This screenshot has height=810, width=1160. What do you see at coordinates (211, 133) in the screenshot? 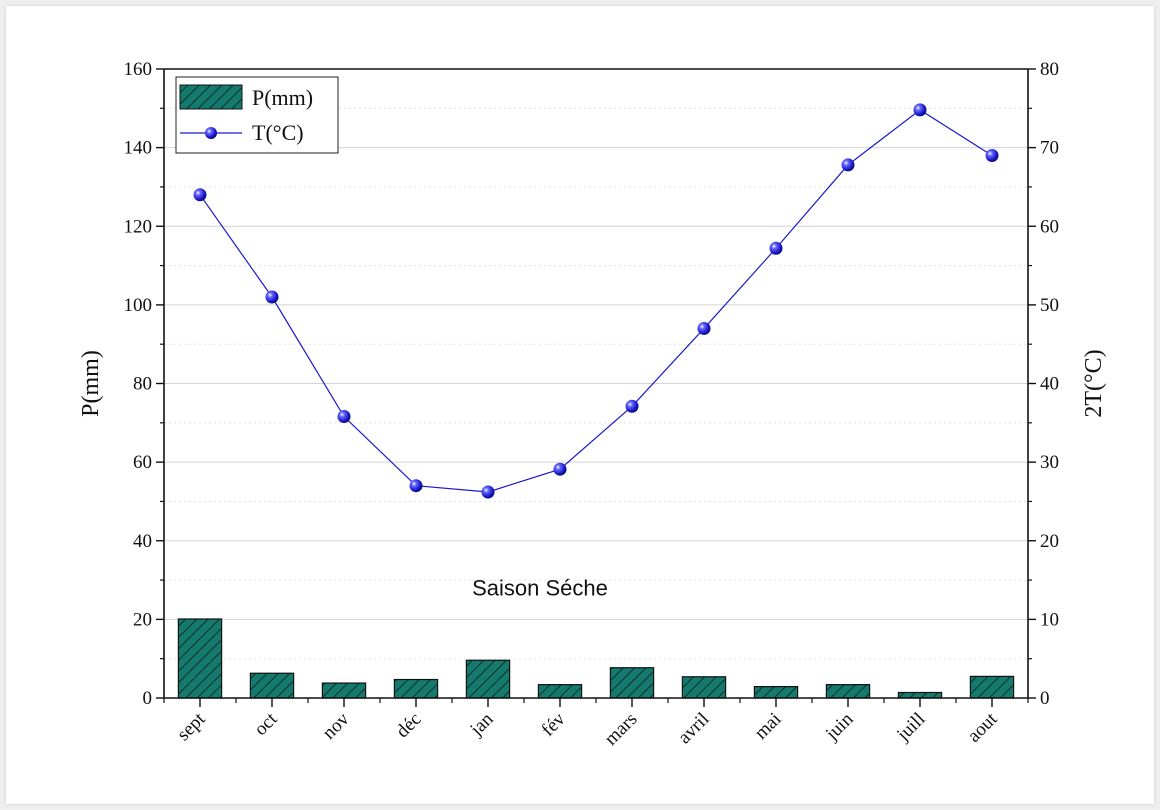
I see `legend-marker-icon` at bounding box center [211, 133].